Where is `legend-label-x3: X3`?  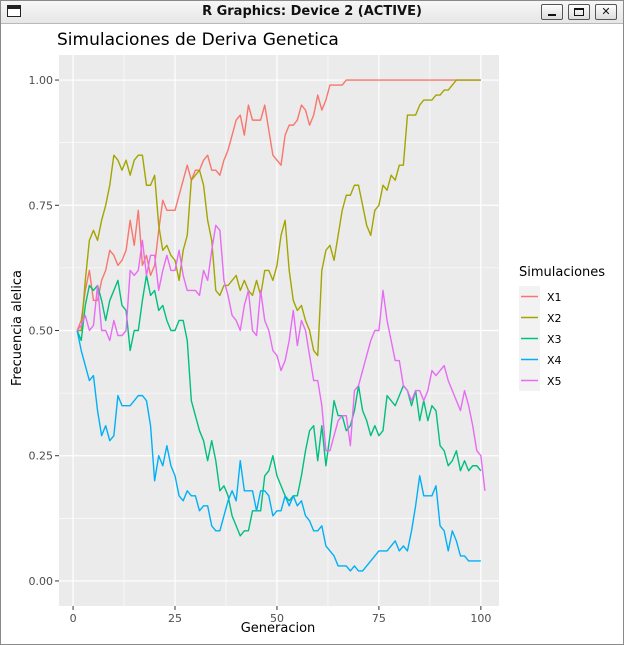
legend-label-x3: X3 is located at coordinates (554, 339).